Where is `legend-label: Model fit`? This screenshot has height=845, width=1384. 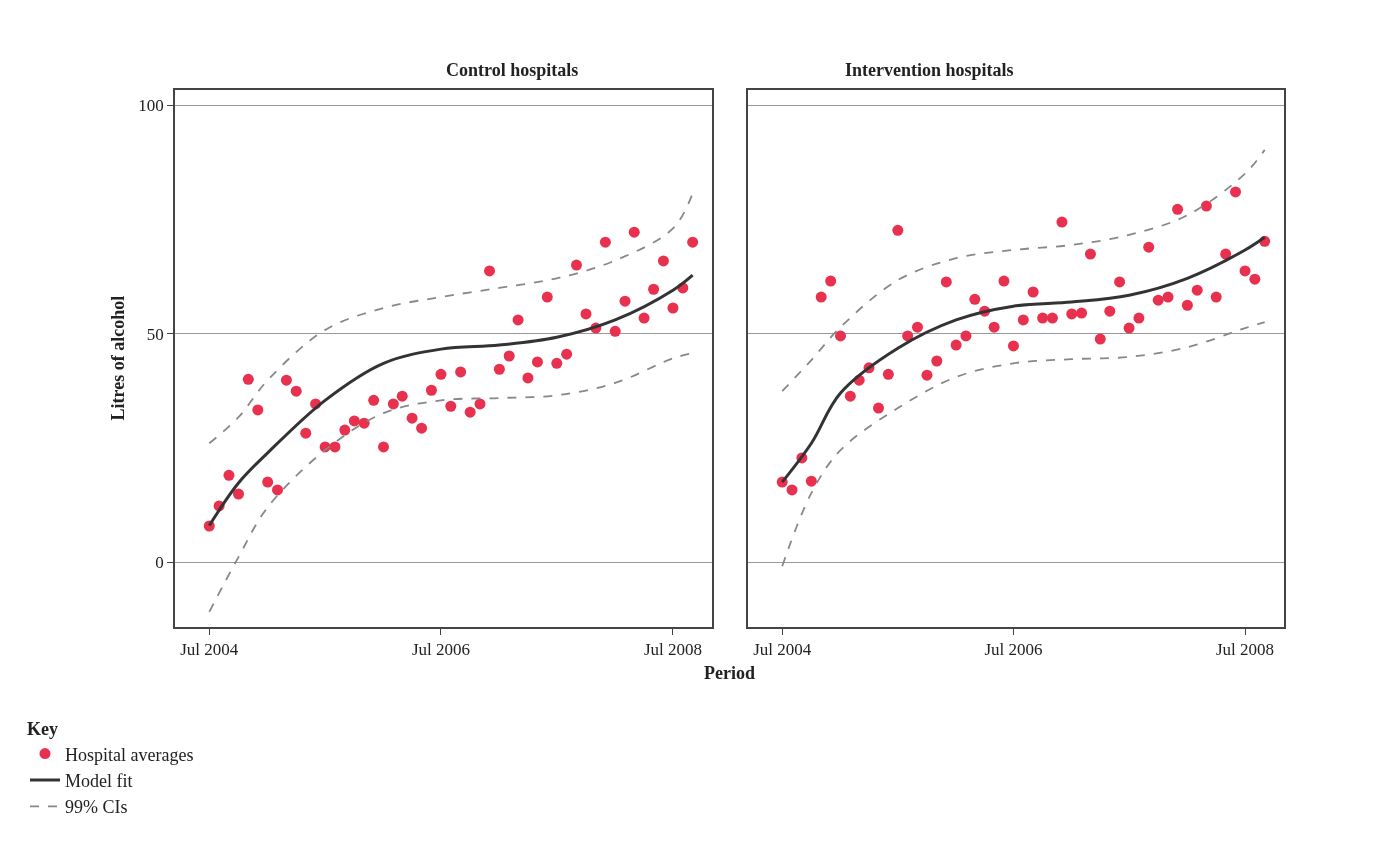 legend-label: Model fit is located at coordinates (99, 781).